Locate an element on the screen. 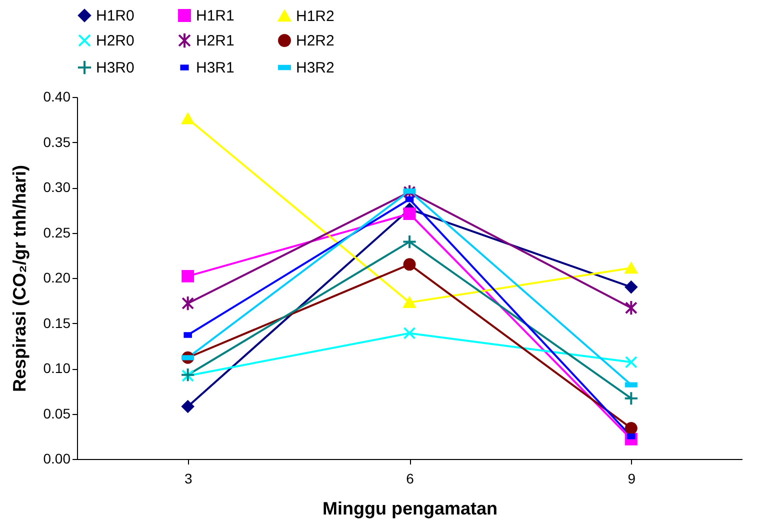 This screenshot has height=526, width=772. legend-label: H2R1 is located at coordinates (215, 41).